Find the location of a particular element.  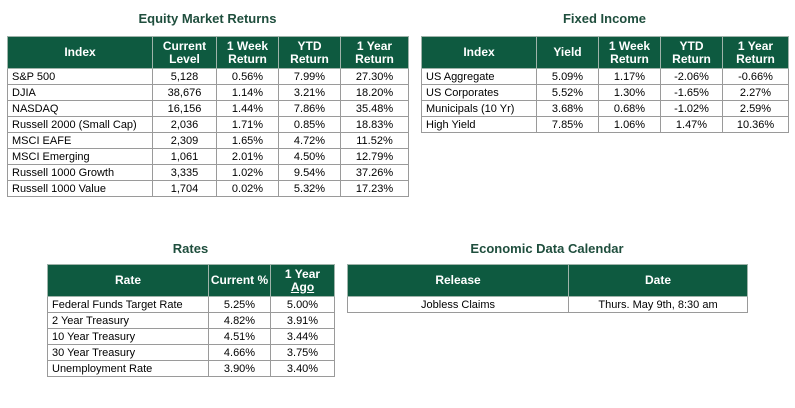

row-label: 10 Year Treasury is located at coordinates (128, 336).